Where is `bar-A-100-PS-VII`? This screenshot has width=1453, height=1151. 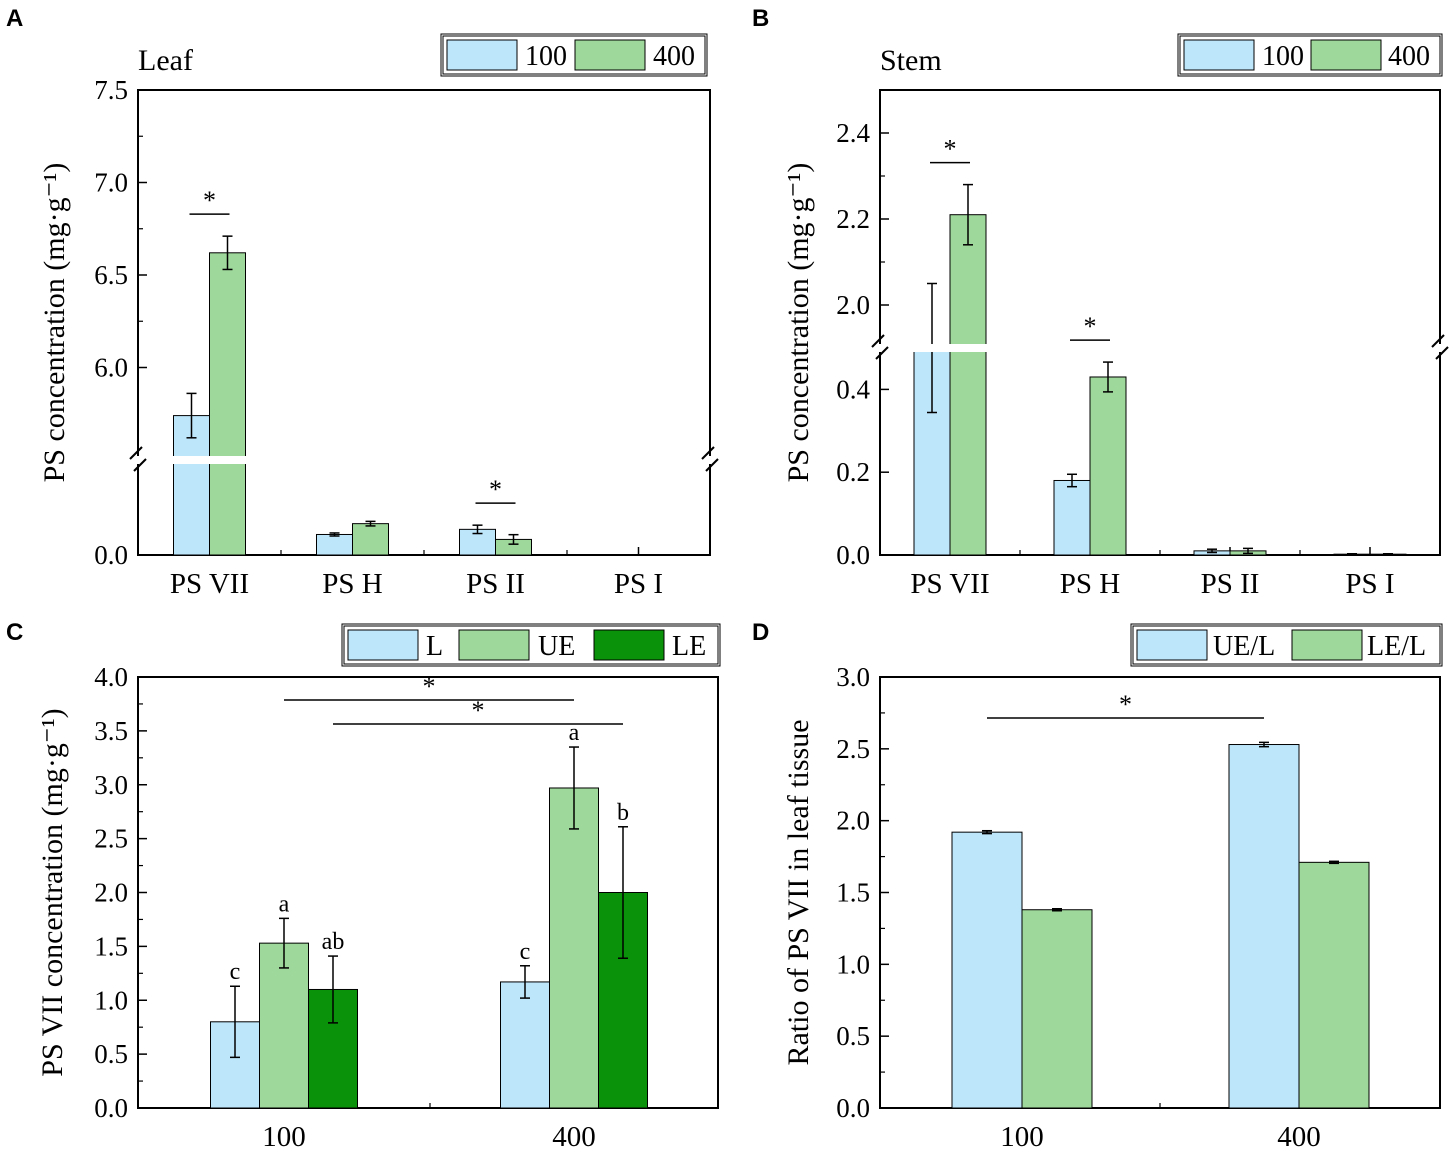 bar-A-100-PS-VII is located at coordinates (191, 485).